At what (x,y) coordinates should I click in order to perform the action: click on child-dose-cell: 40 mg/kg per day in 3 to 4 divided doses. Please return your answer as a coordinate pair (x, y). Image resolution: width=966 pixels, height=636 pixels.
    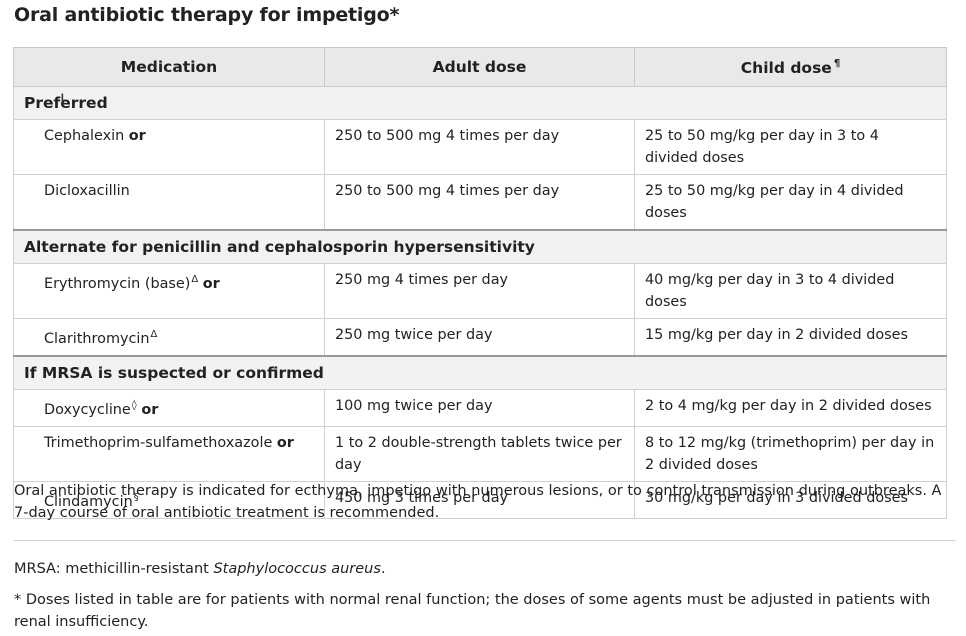
    Looking at the image, I should click on (790, 291).